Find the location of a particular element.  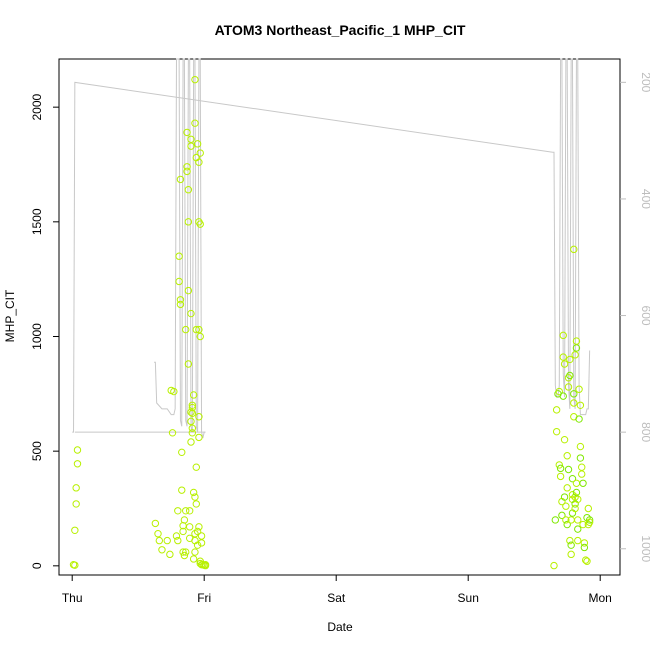

x-tick-label: Mon is located at coordinates (600, 598).